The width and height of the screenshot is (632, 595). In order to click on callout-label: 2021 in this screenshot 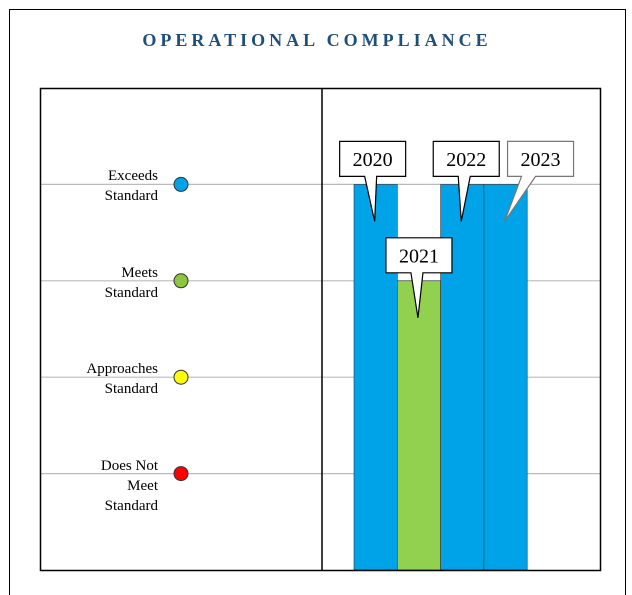, I will do `click(419, 256)`.